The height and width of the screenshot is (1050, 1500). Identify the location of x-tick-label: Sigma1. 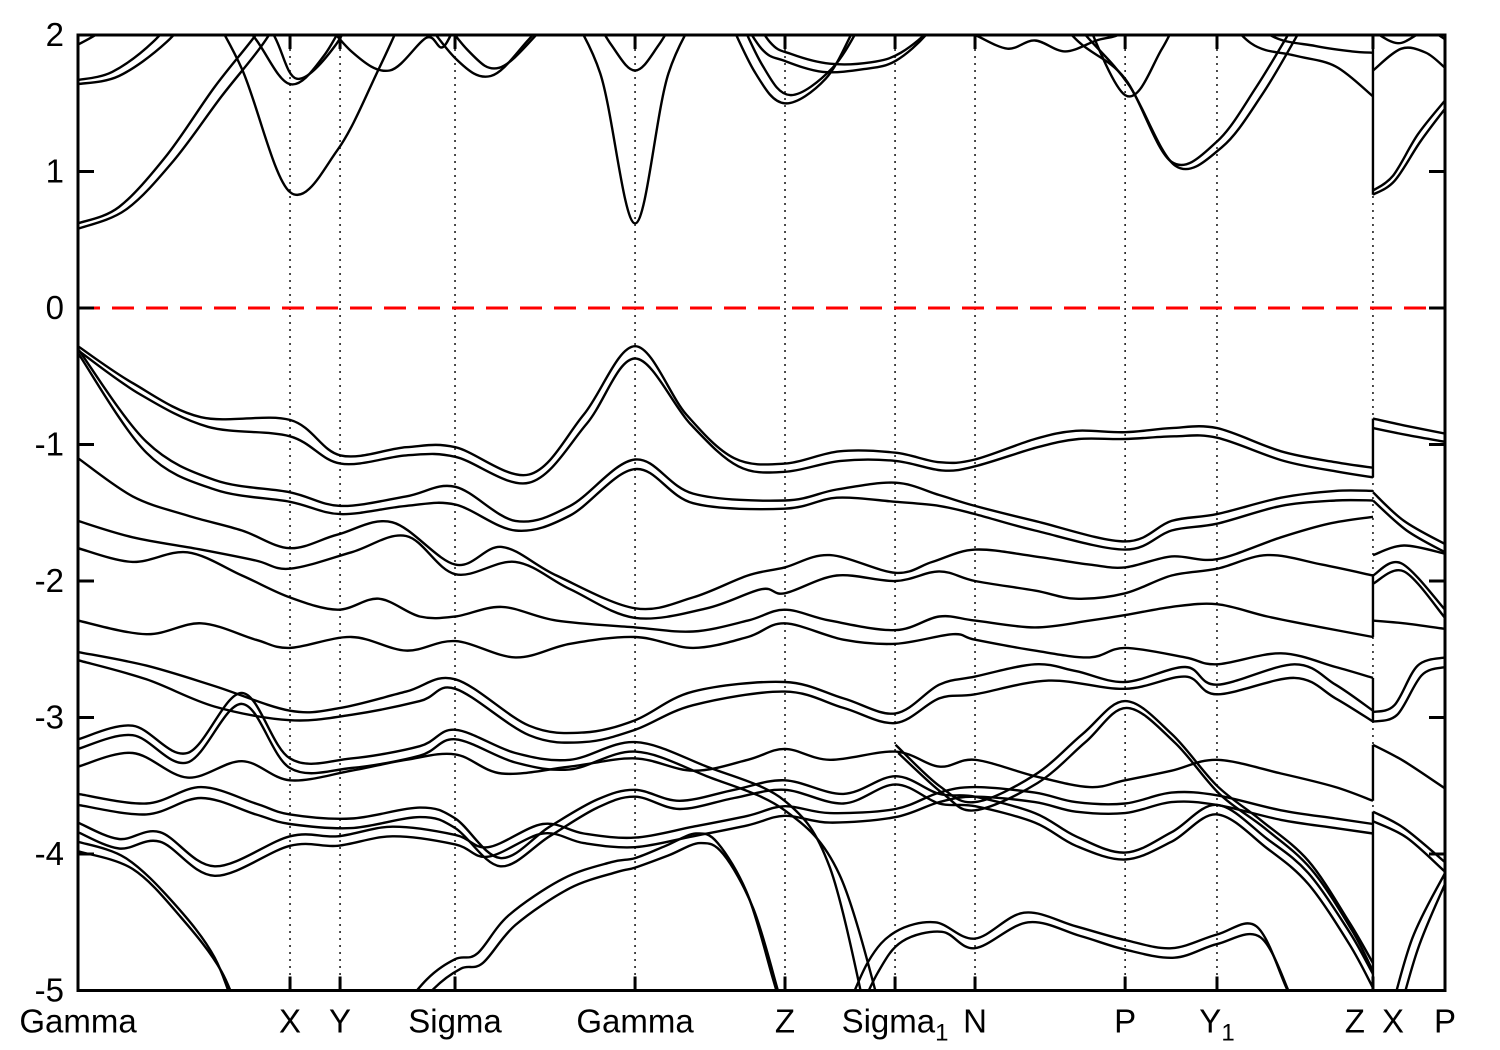
(895, 1025).